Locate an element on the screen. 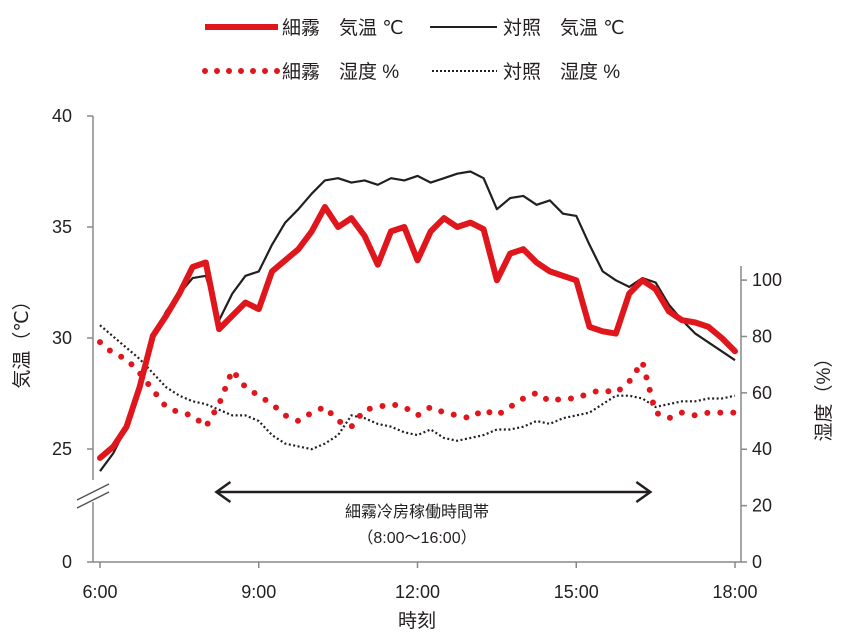 This screenshot has height=641, width=847. operation-period-range: （8:00〜16:00） is located at coordinates (416, 538).